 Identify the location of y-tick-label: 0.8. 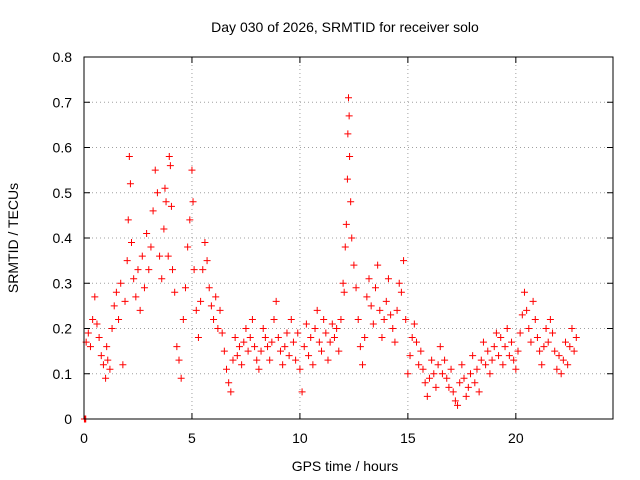
(63, 57).